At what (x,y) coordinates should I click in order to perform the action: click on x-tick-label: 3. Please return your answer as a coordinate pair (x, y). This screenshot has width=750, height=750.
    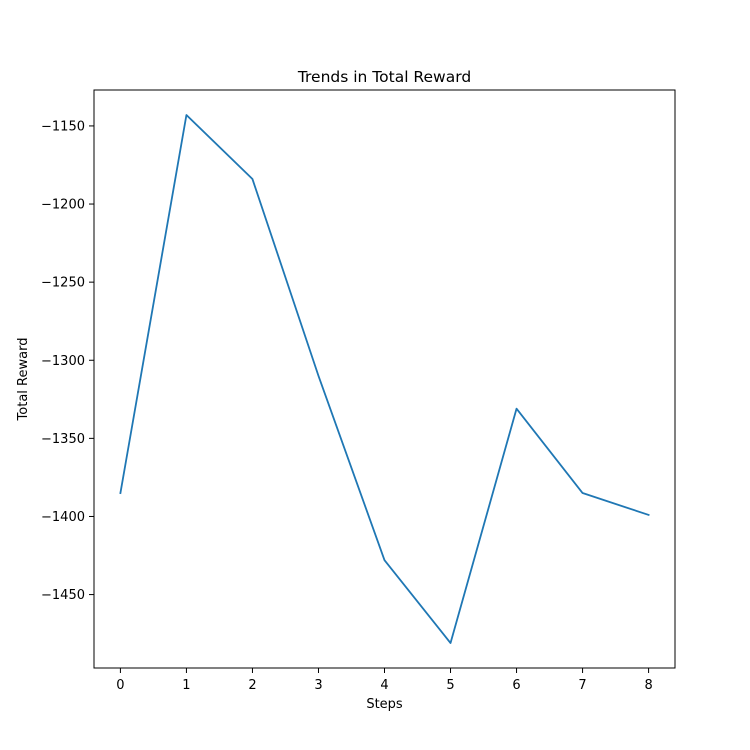
    Looking at the image, I should click on (318, 685).